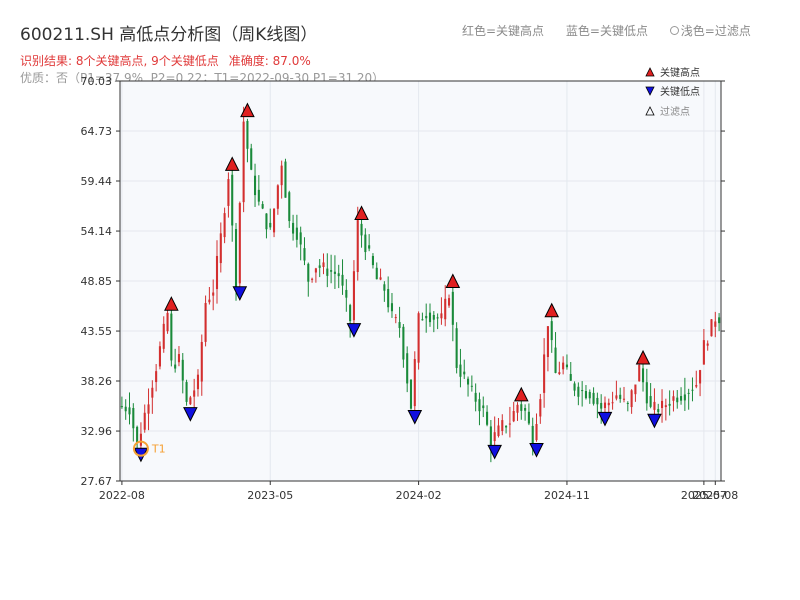 The height and width of the screenshot is (600, 800). I want to click on red-triangle-up-icon, so click(650, 72).